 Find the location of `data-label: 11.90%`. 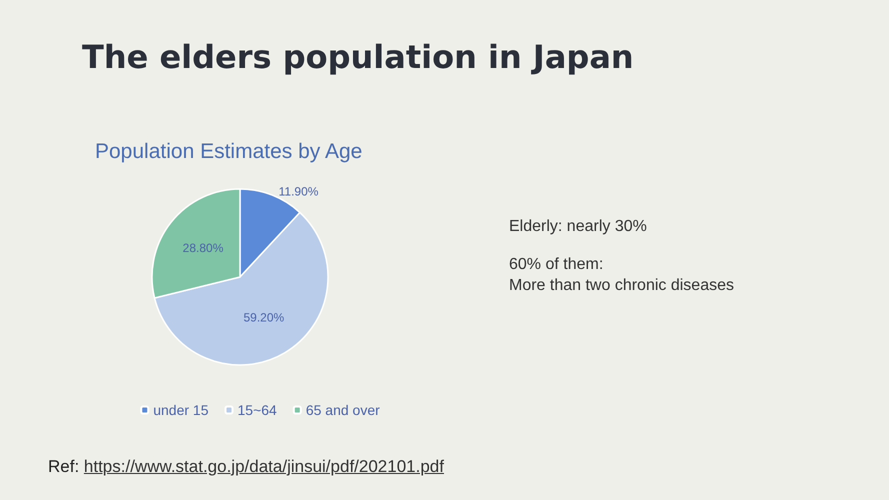

data-label: 11.90% is located at coordinates (298, 191).